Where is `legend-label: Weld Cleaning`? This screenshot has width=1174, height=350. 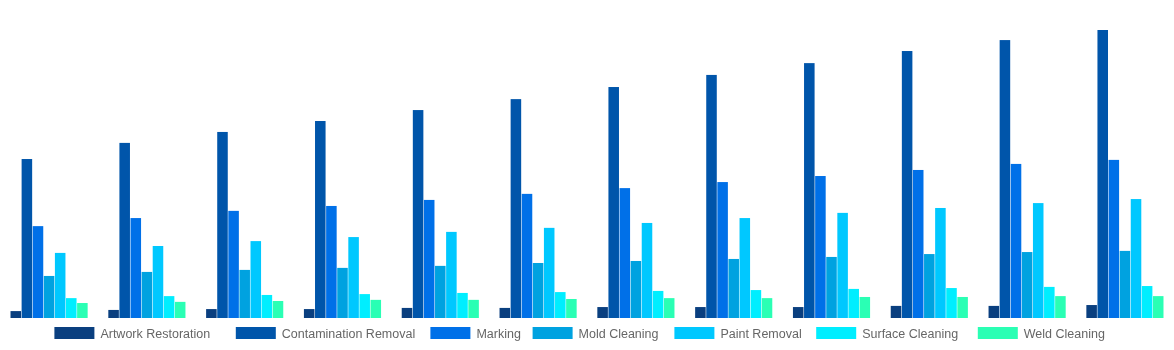
legend-label: Weld Cleaning is located at coordinates (1064, 333).